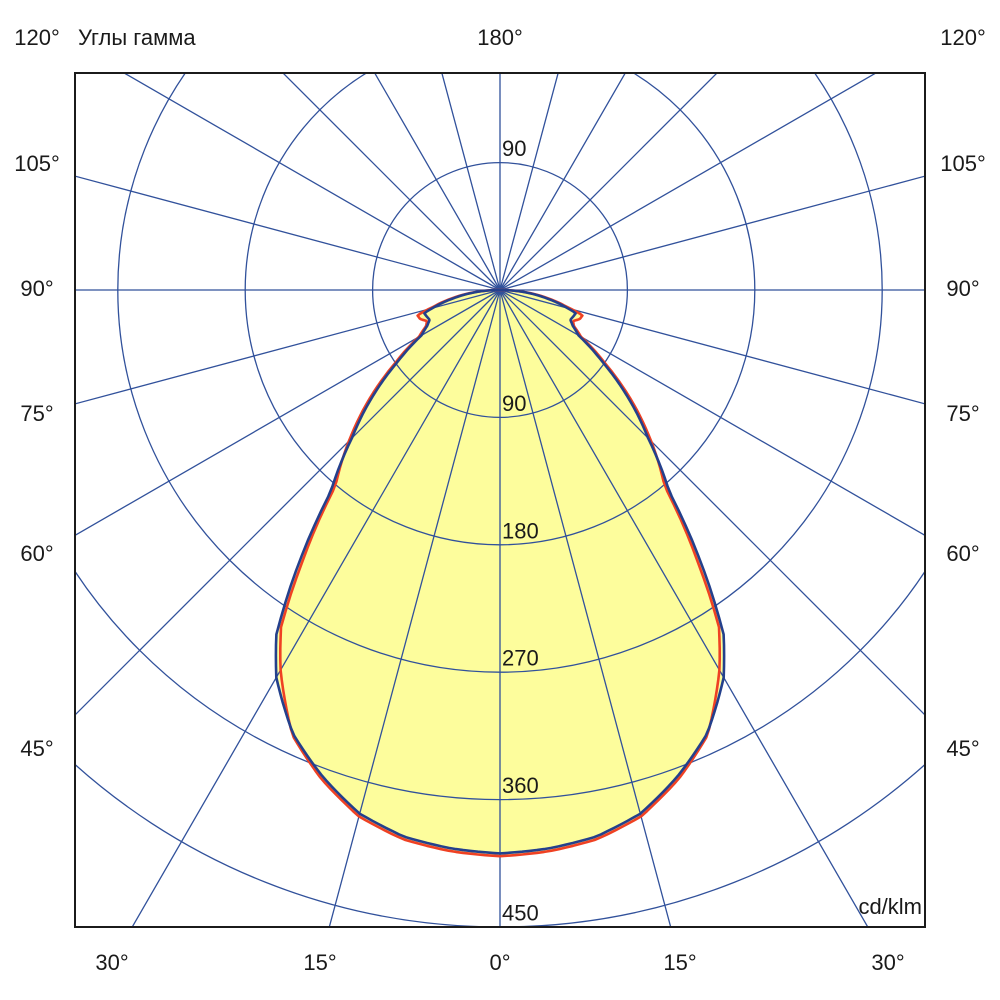 The height and width of the screenshot is (1000, 1000). Describe the element at coordinates (520, 530) in the screenshot. I see `ring-label-180: 180` at that location.